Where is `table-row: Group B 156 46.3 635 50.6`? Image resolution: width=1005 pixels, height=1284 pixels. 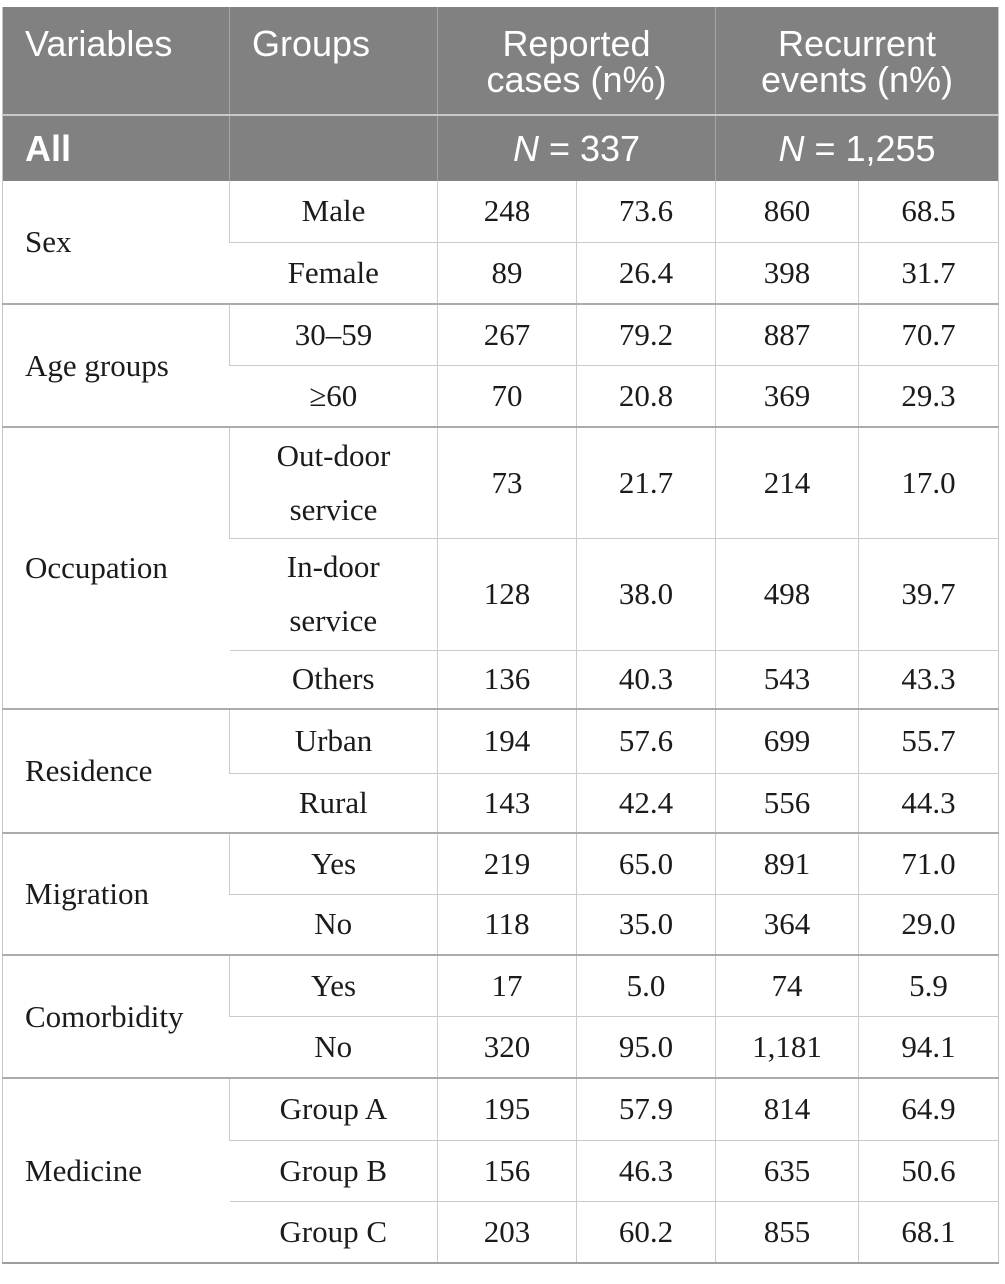
table-row: Group B 156 46.3 635 50.6 is located at coordinates (501, 1170).